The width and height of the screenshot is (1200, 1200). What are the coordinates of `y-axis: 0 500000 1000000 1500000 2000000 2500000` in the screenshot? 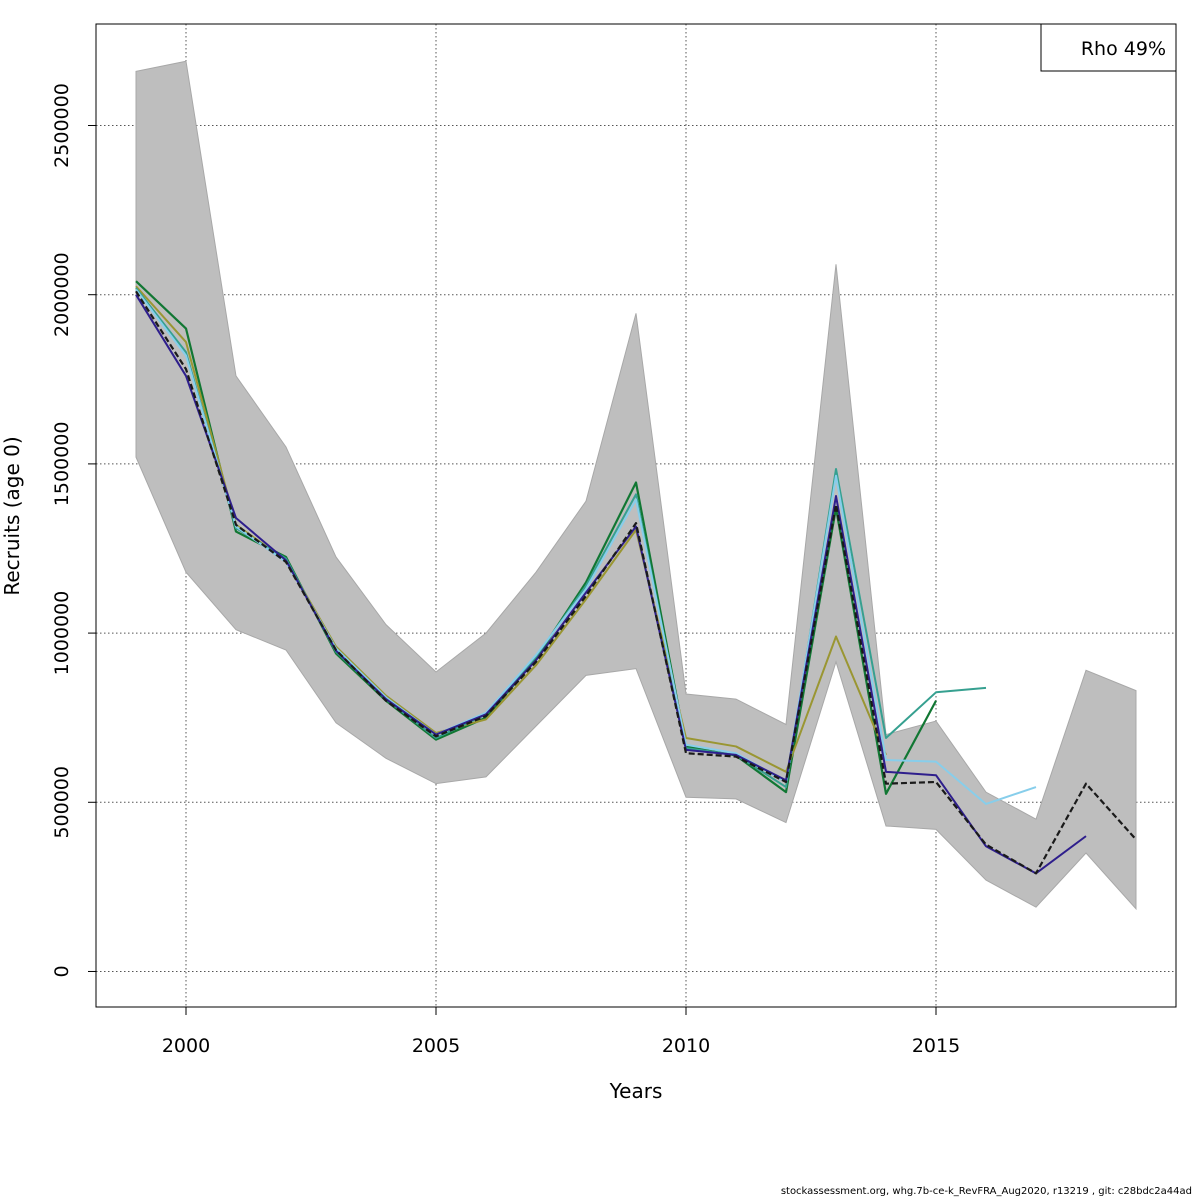 It's located at (73, 530).